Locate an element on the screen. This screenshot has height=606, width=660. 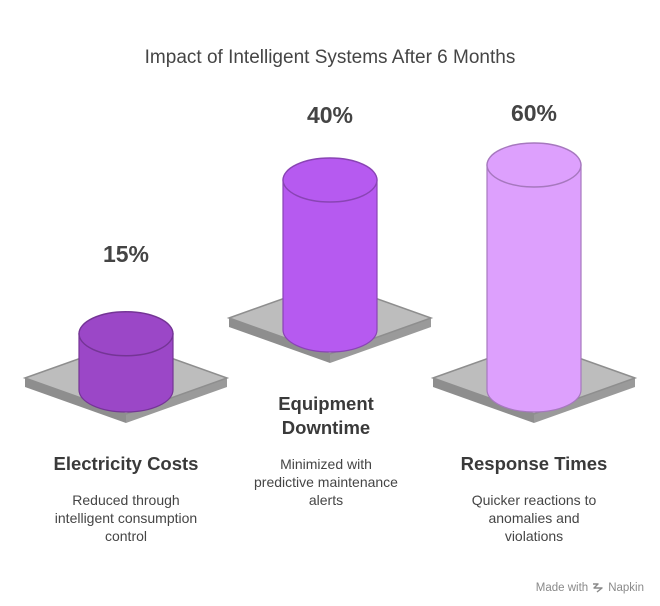
platform-right-side-response is located at coordinates (584, 400).